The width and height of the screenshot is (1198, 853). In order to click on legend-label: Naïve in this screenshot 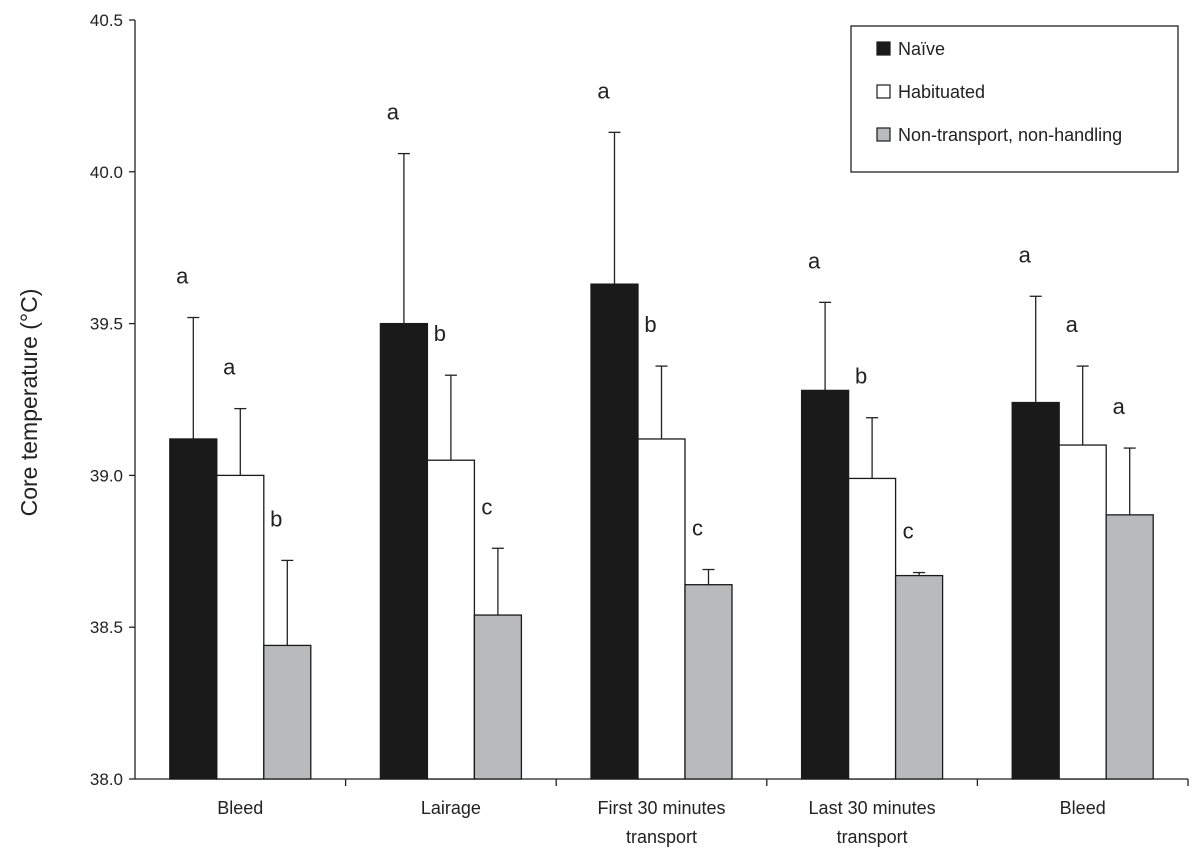, I will do `click(921, 49)`.